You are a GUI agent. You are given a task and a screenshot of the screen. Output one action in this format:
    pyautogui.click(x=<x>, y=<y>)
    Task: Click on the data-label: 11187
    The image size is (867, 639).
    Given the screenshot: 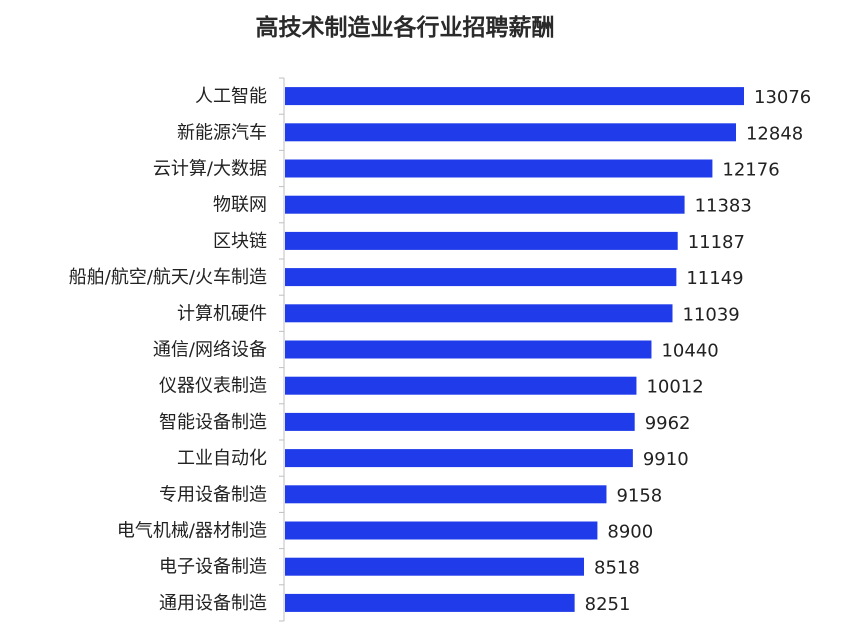 What is the action you would take?
    pyautogui.click(x=716, y=242)
    